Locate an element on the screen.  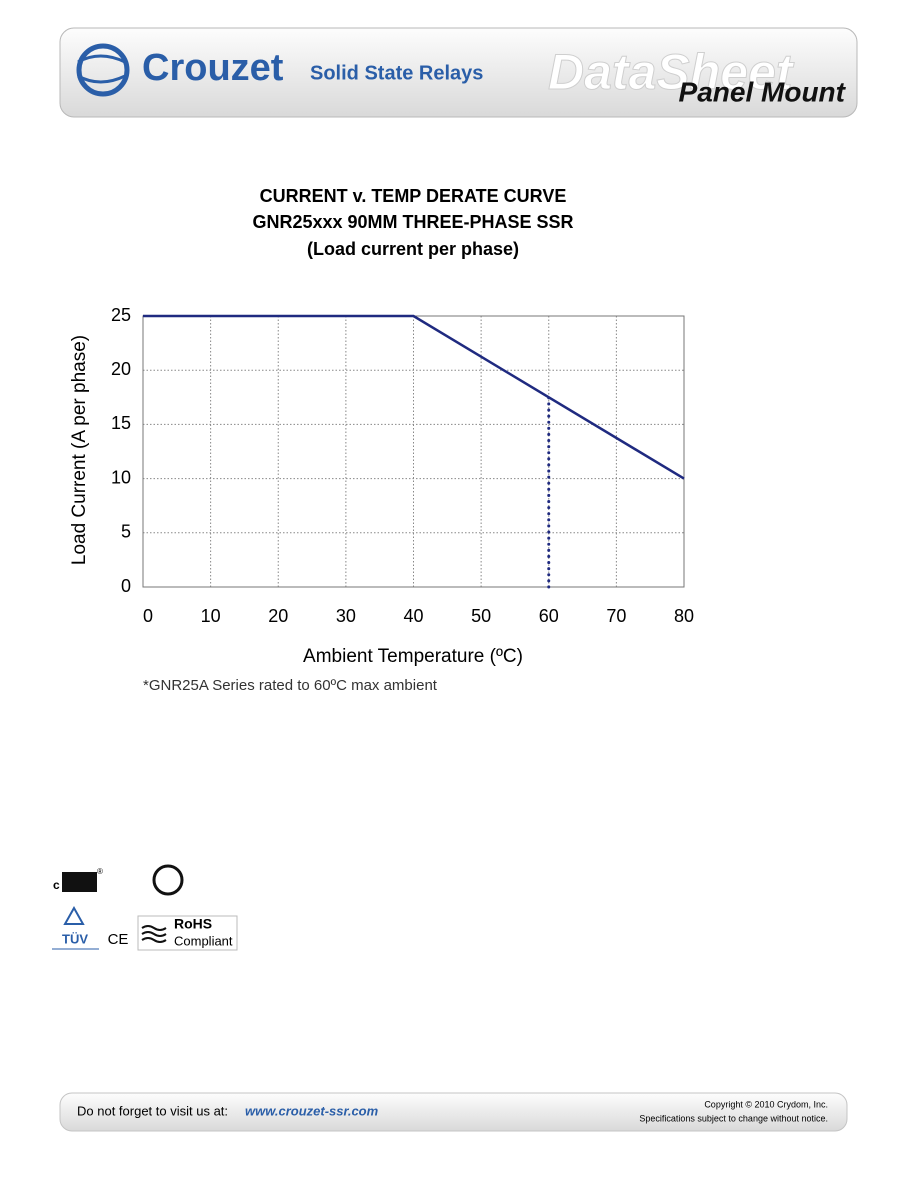
logo-swoosh is located at coordinates (101, 69).